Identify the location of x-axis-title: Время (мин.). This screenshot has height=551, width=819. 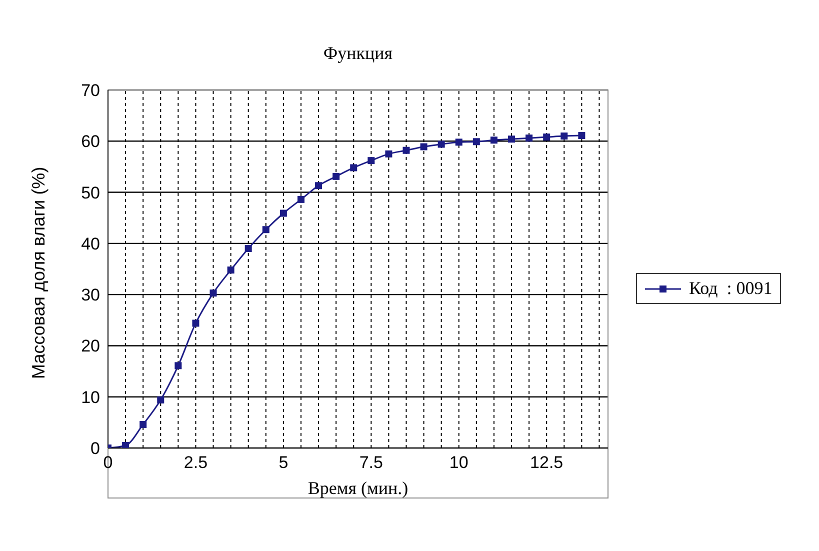
(358, 488).